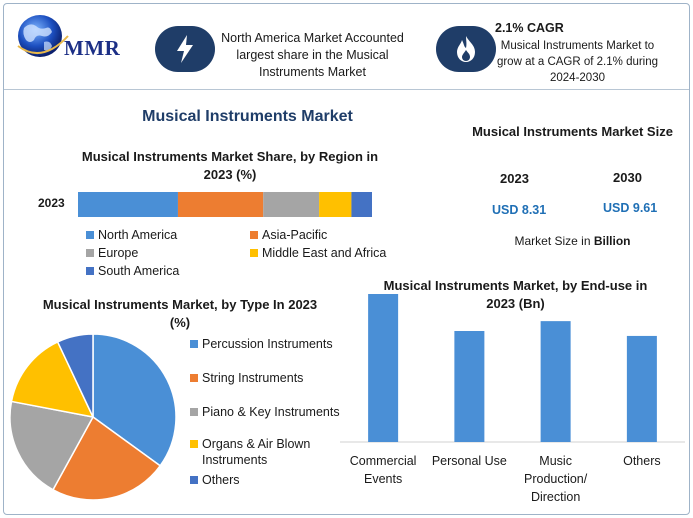 The height and width of the screenshot is (518, 693). What do you see at coordinates (346, 89) in the screenshot?
I see `header-divider` at bounding box center [346, 89].